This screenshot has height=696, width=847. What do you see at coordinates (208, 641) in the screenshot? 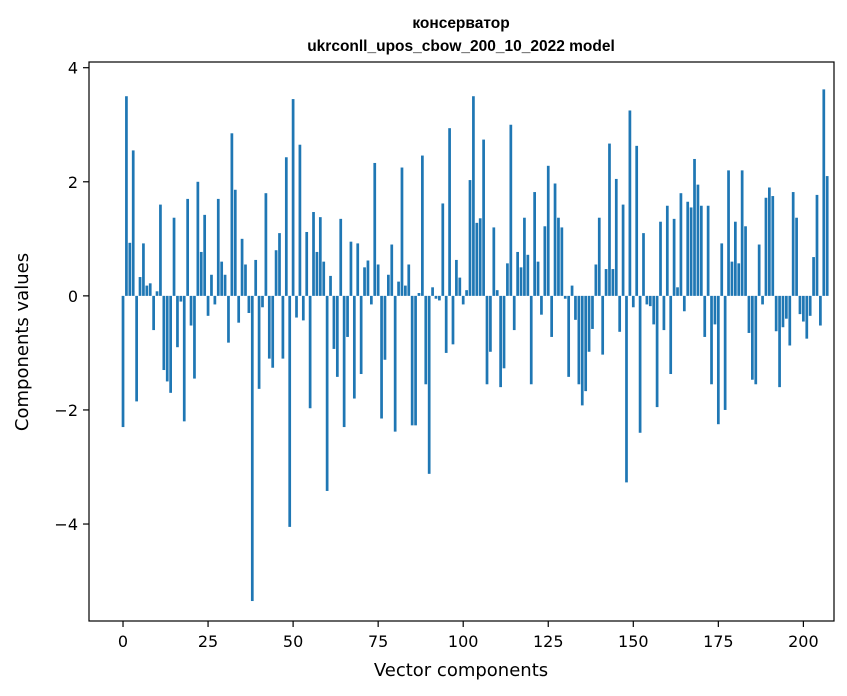
I see `x-tick-label: 25` at bounding box center [208, 641].